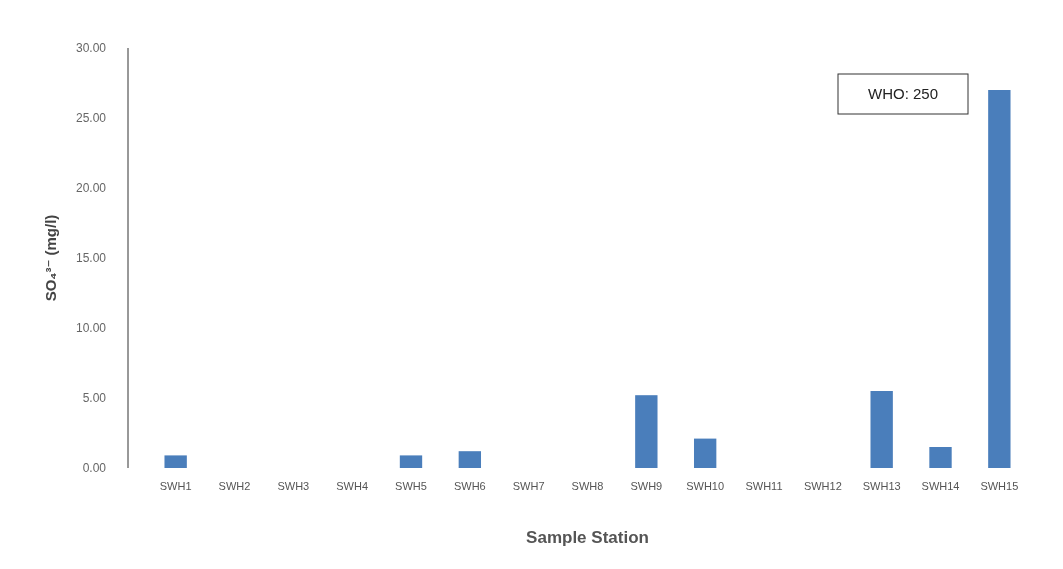 The image size is (1063, 569). I want to click on y-tick-label: 5.00, so click(94, 398).